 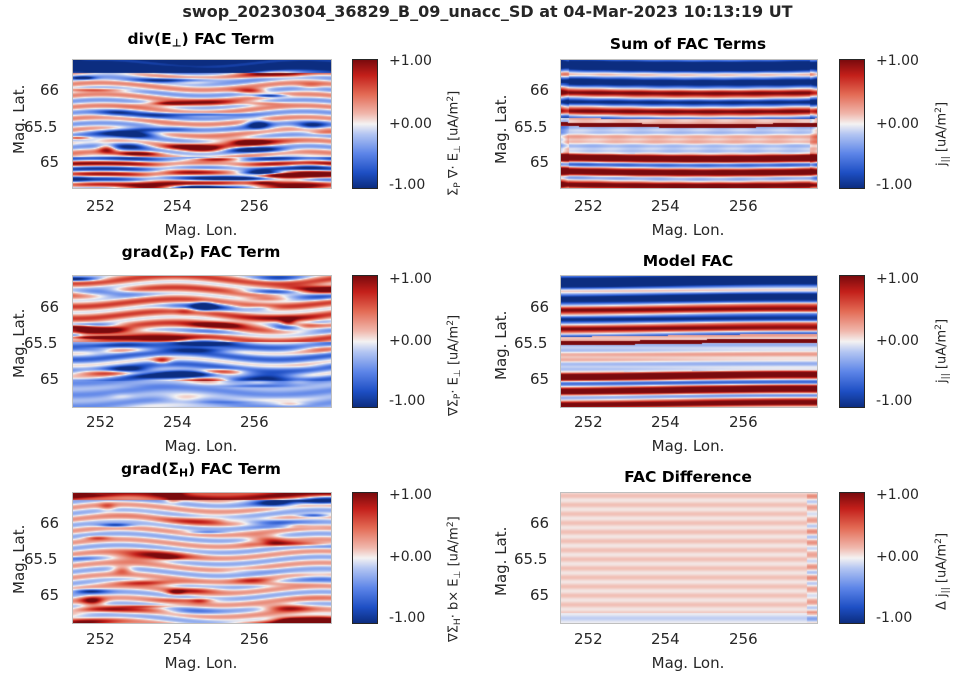 What do you see at coordinates (588, 639) in the screenshot?
I see `xtick-p6-252: 252` at bounding box center [588, 639].